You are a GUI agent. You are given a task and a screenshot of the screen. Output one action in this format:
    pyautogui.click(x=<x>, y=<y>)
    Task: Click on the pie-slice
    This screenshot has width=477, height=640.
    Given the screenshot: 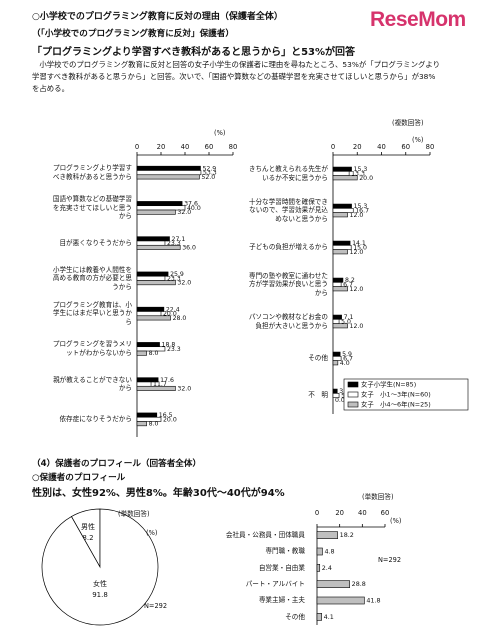 What is the action you would take?
    pyautogui.click(x=100, y=567)
    